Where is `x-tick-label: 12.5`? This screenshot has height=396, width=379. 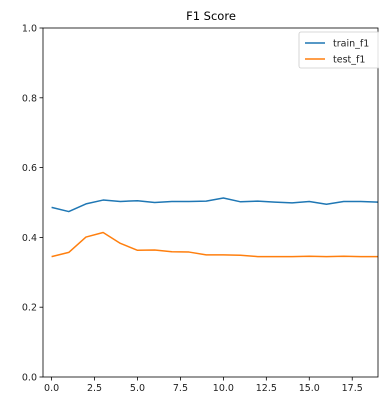
x-tick-label: 12.5 is located at coordinates (266, 388).